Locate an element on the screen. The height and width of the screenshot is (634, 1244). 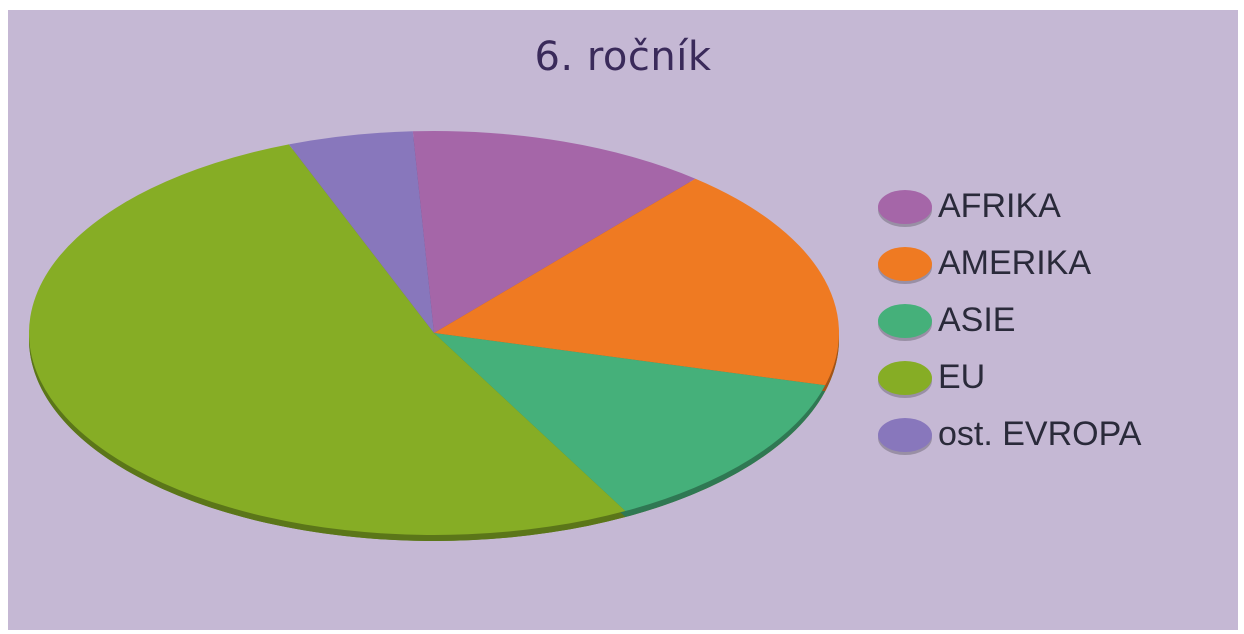
legend-label-amerika: AMERIKA is located at coordinates (1015, 263).